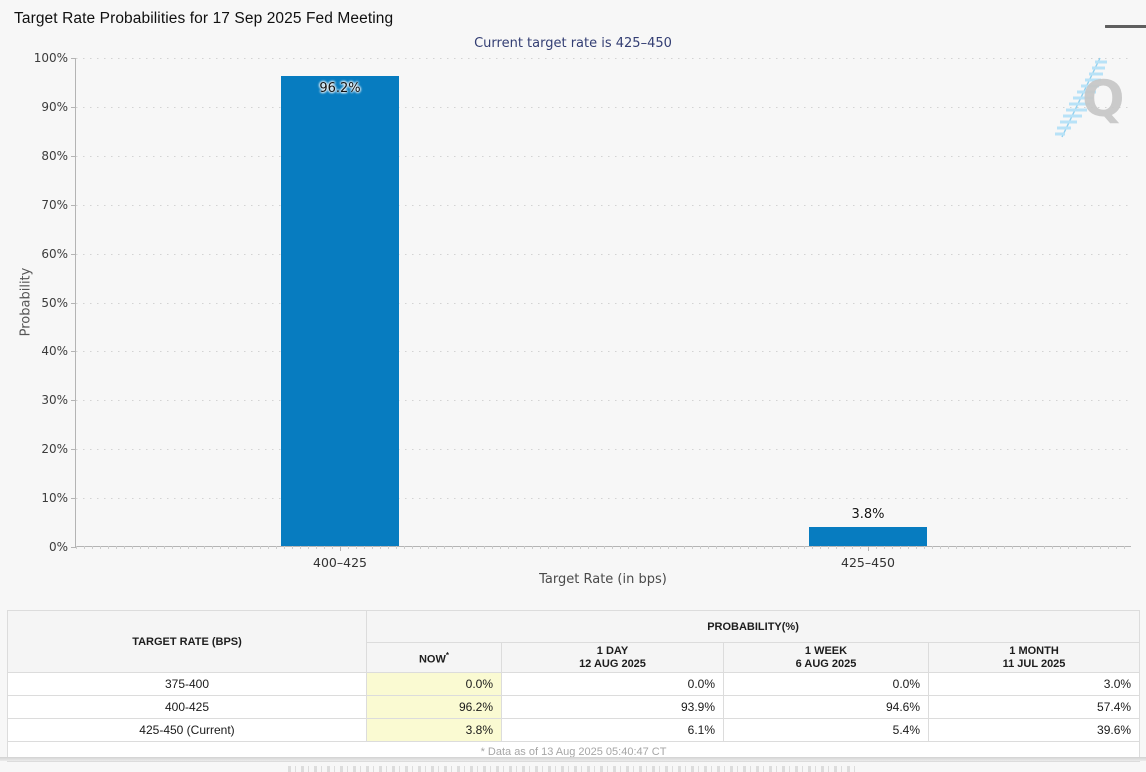 Image resolution: width=1146 pixels, height=772 pixels. I want to click on one-day-probability-cell: 6.1%, so click(612, 730).